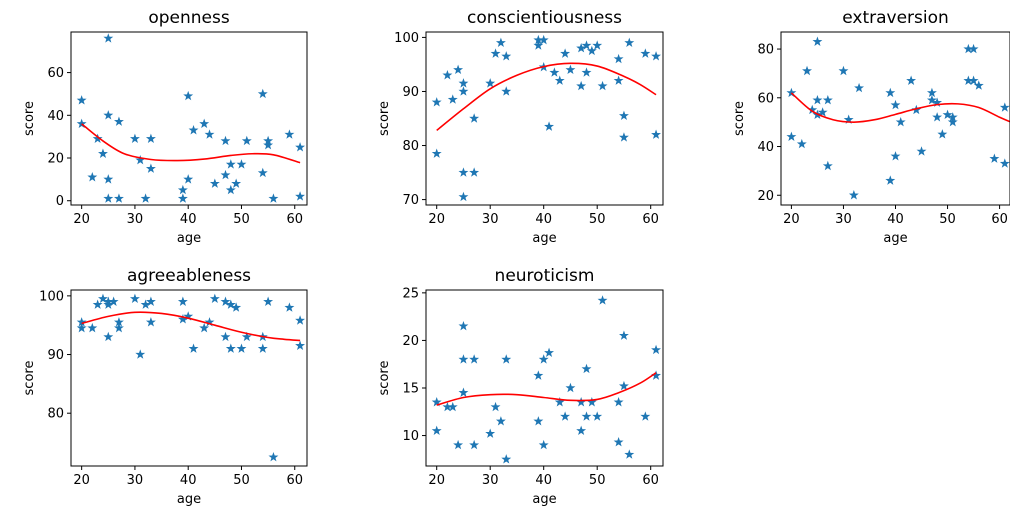  Describe the element at coordinates (51, 296) in the screenshot. I see `y-tick-label: 100` at that location.